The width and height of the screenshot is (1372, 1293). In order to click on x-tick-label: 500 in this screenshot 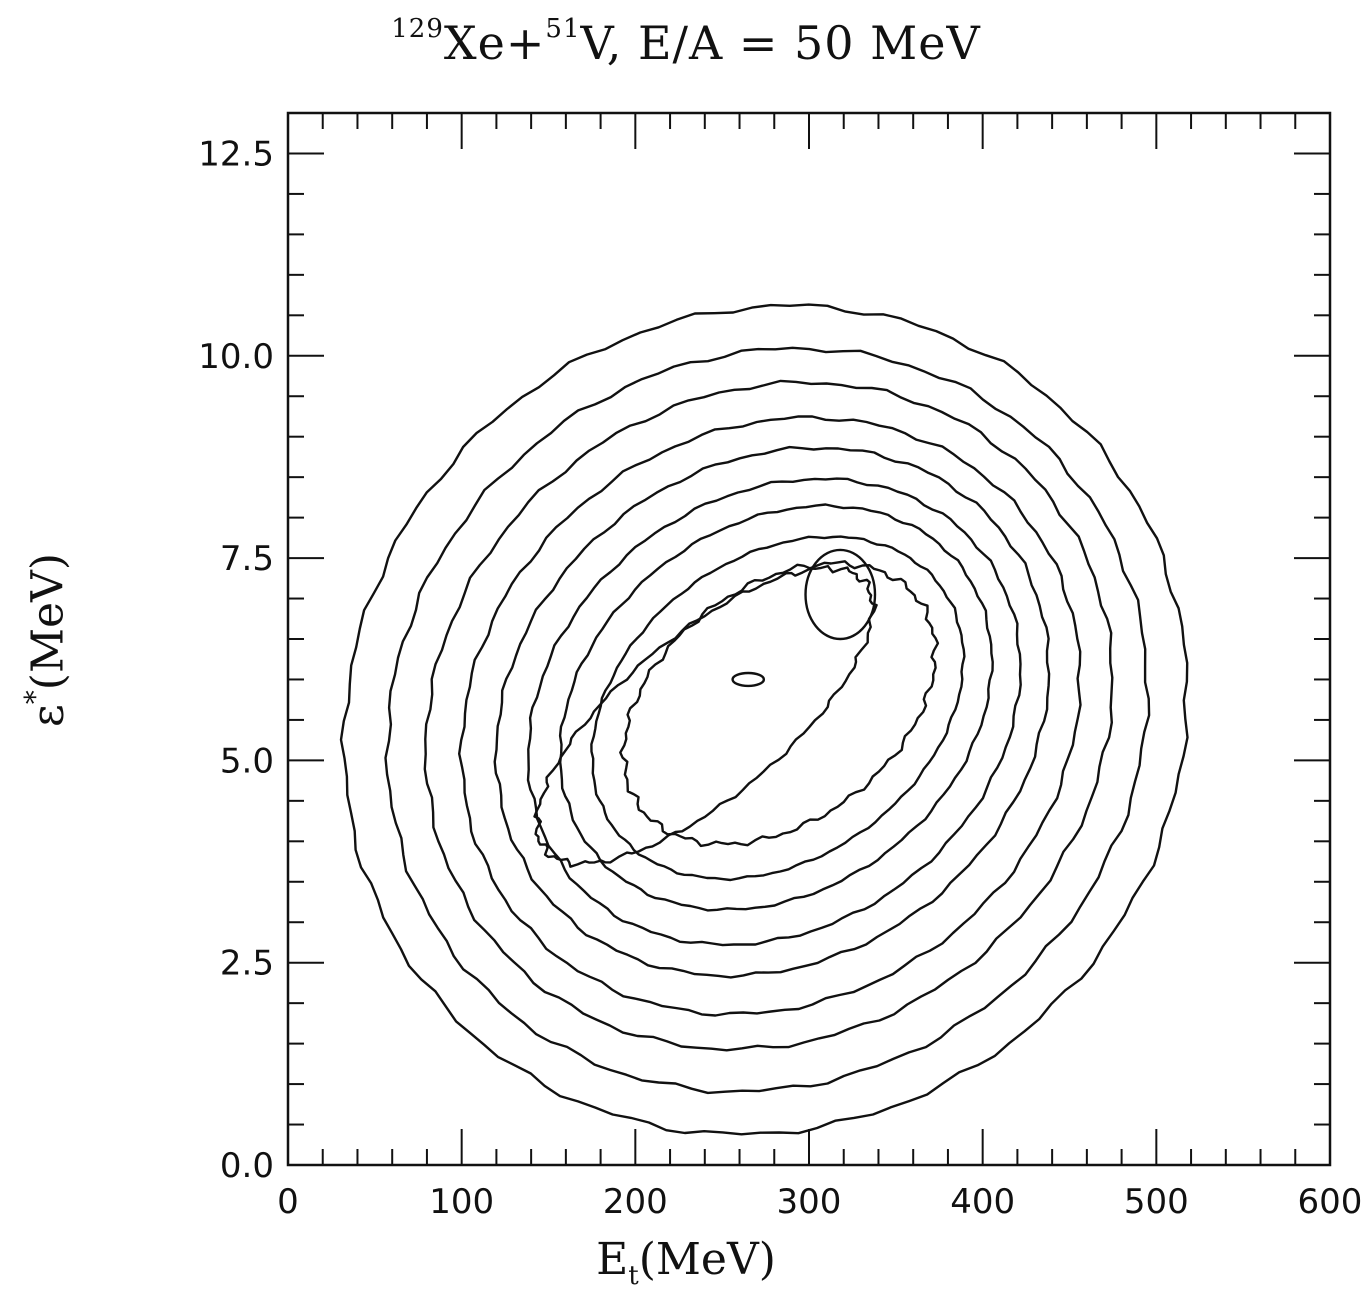, I will do `click(1156, 1202)`.